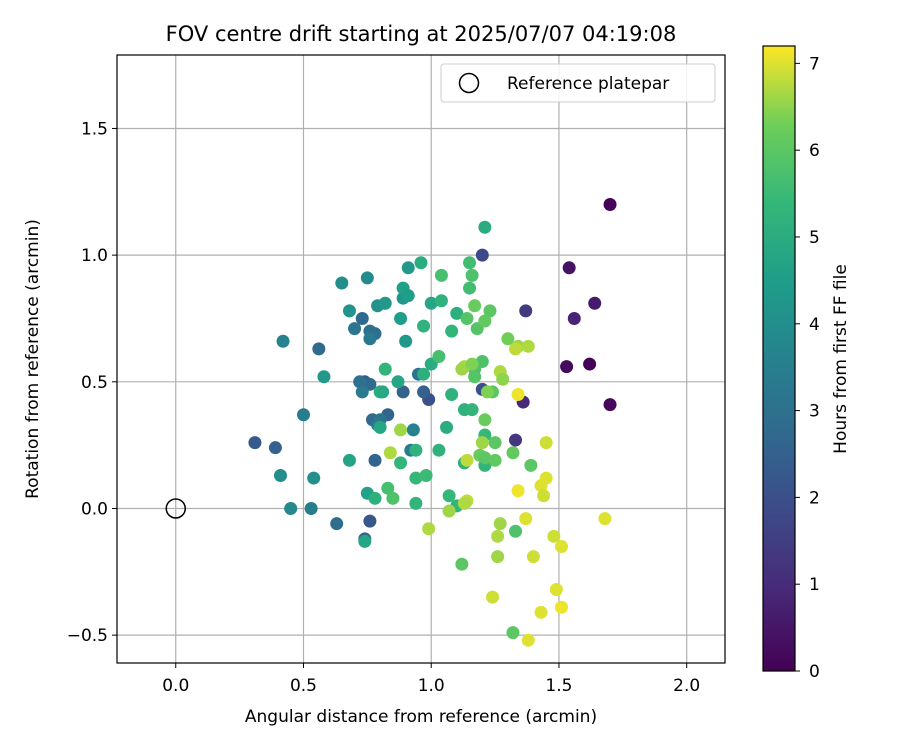  Describe the element at coordinates (33, 359) in the screenshot. I see `y-axis-label: Rotation from reference (arcmin)` at that location.